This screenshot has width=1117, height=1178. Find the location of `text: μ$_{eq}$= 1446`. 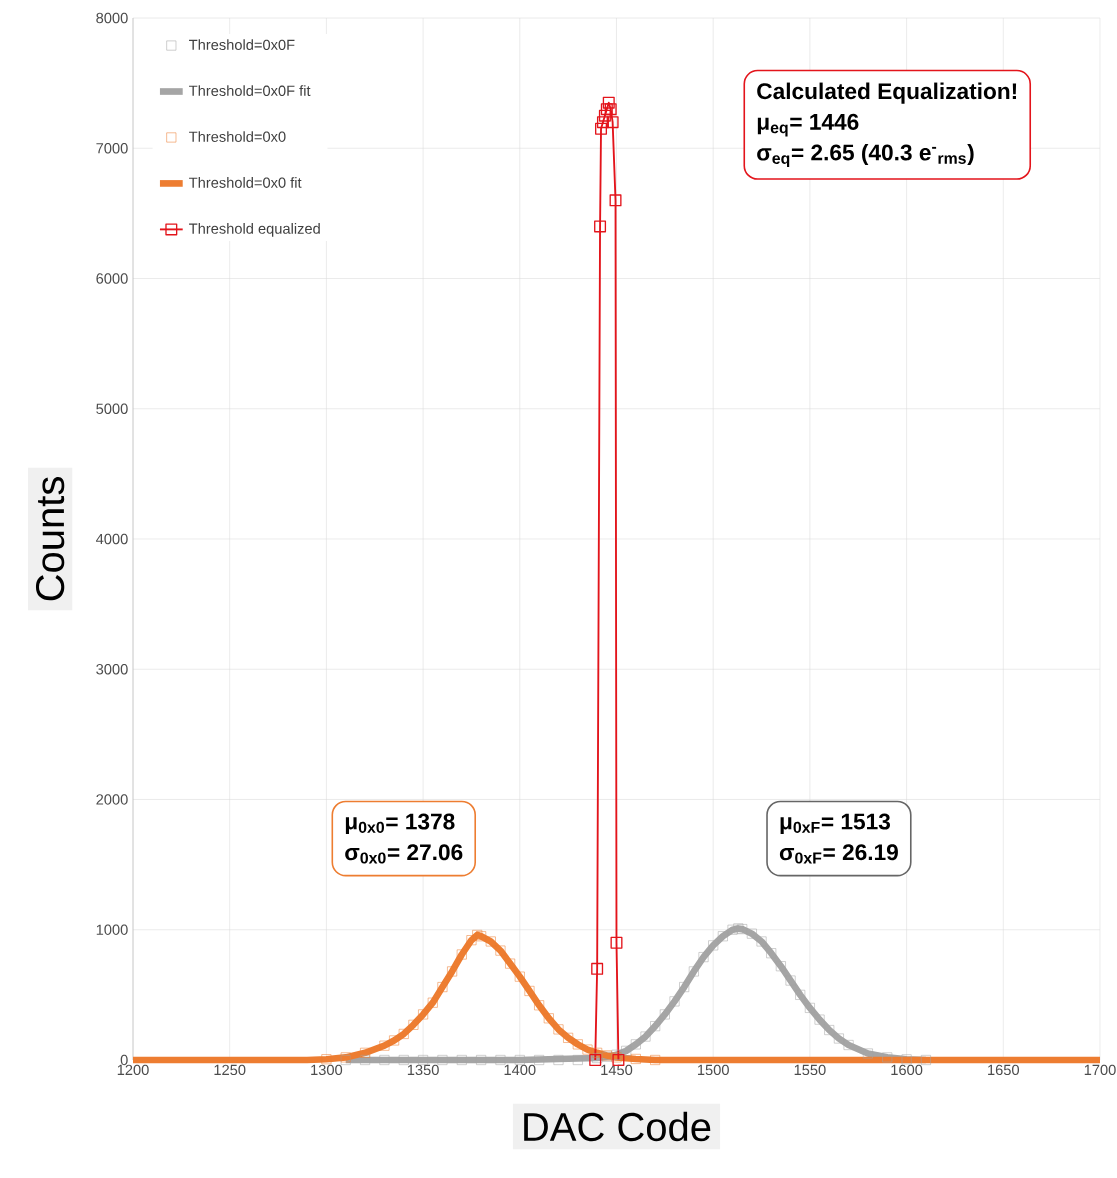

text: μ$_{eq}$= 1446 is located at coordinates (808, 125).